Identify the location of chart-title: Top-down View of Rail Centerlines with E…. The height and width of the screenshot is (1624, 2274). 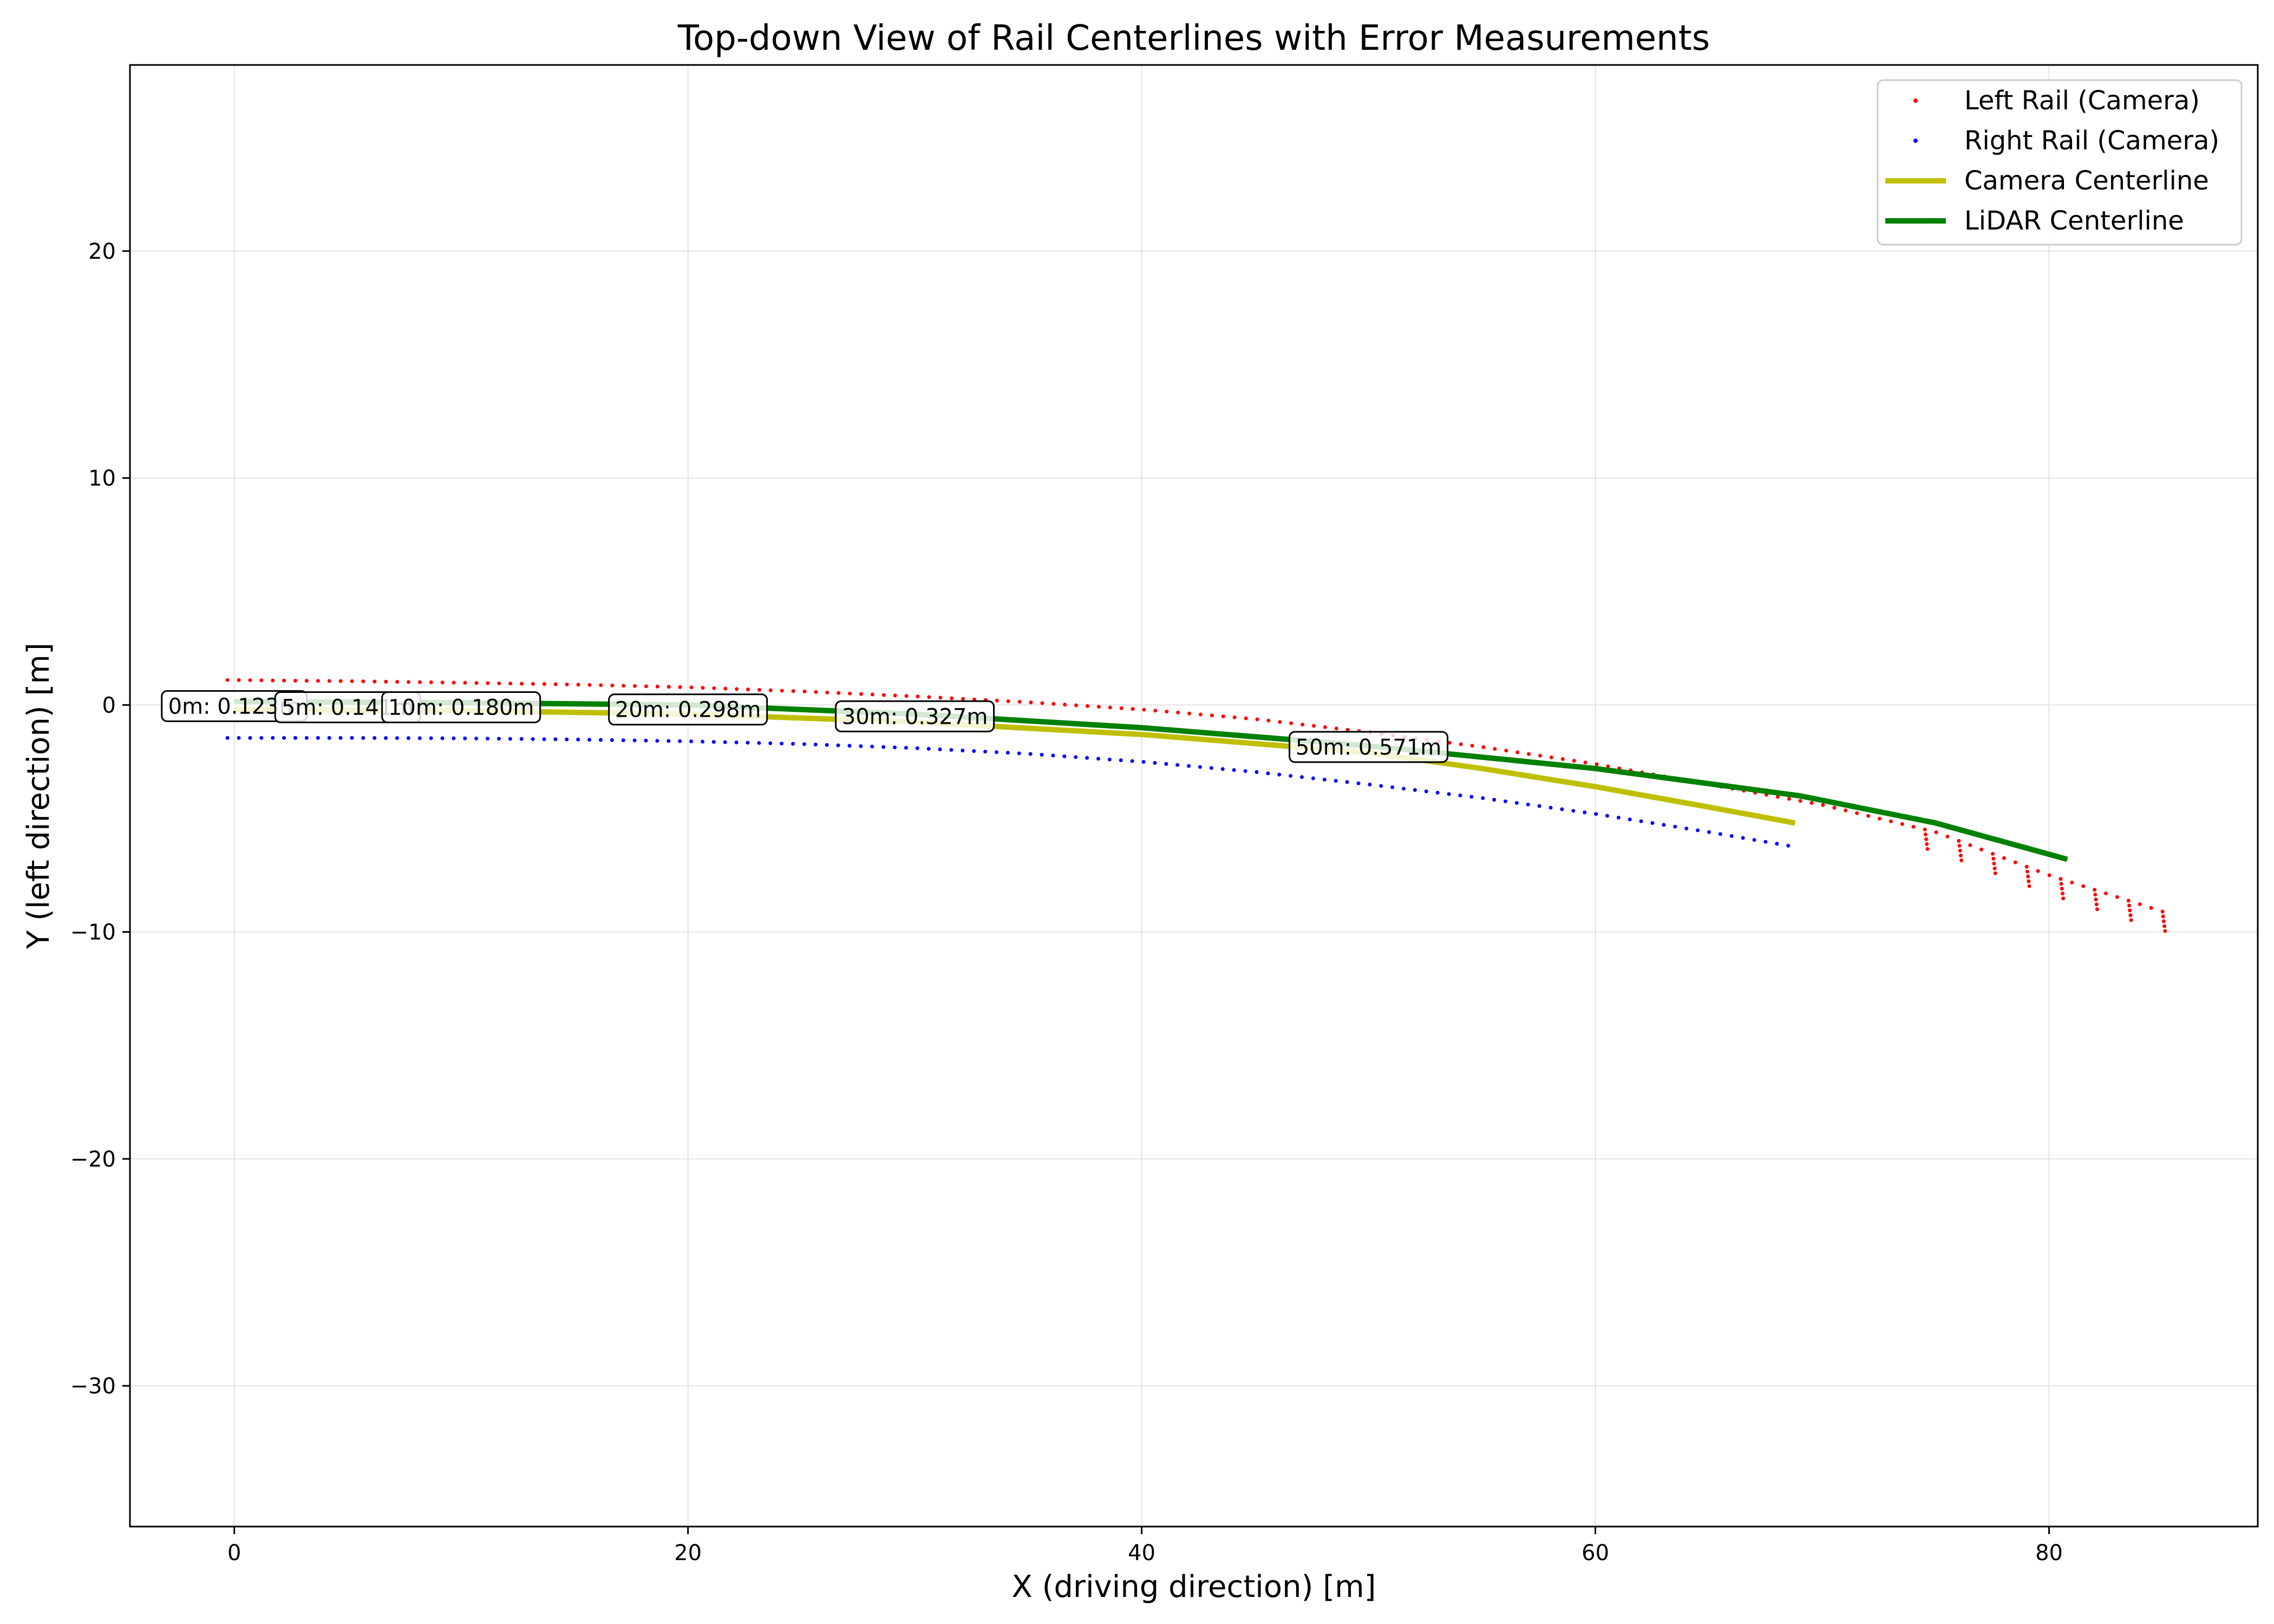
(1194, 38).